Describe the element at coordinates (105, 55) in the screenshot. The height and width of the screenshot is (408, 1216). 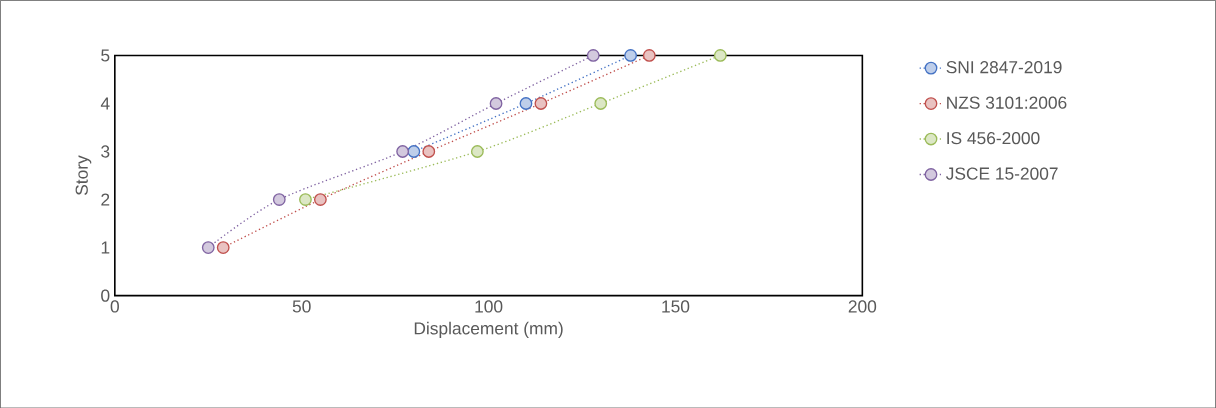
I see `y-tick-label: 5` at that location.